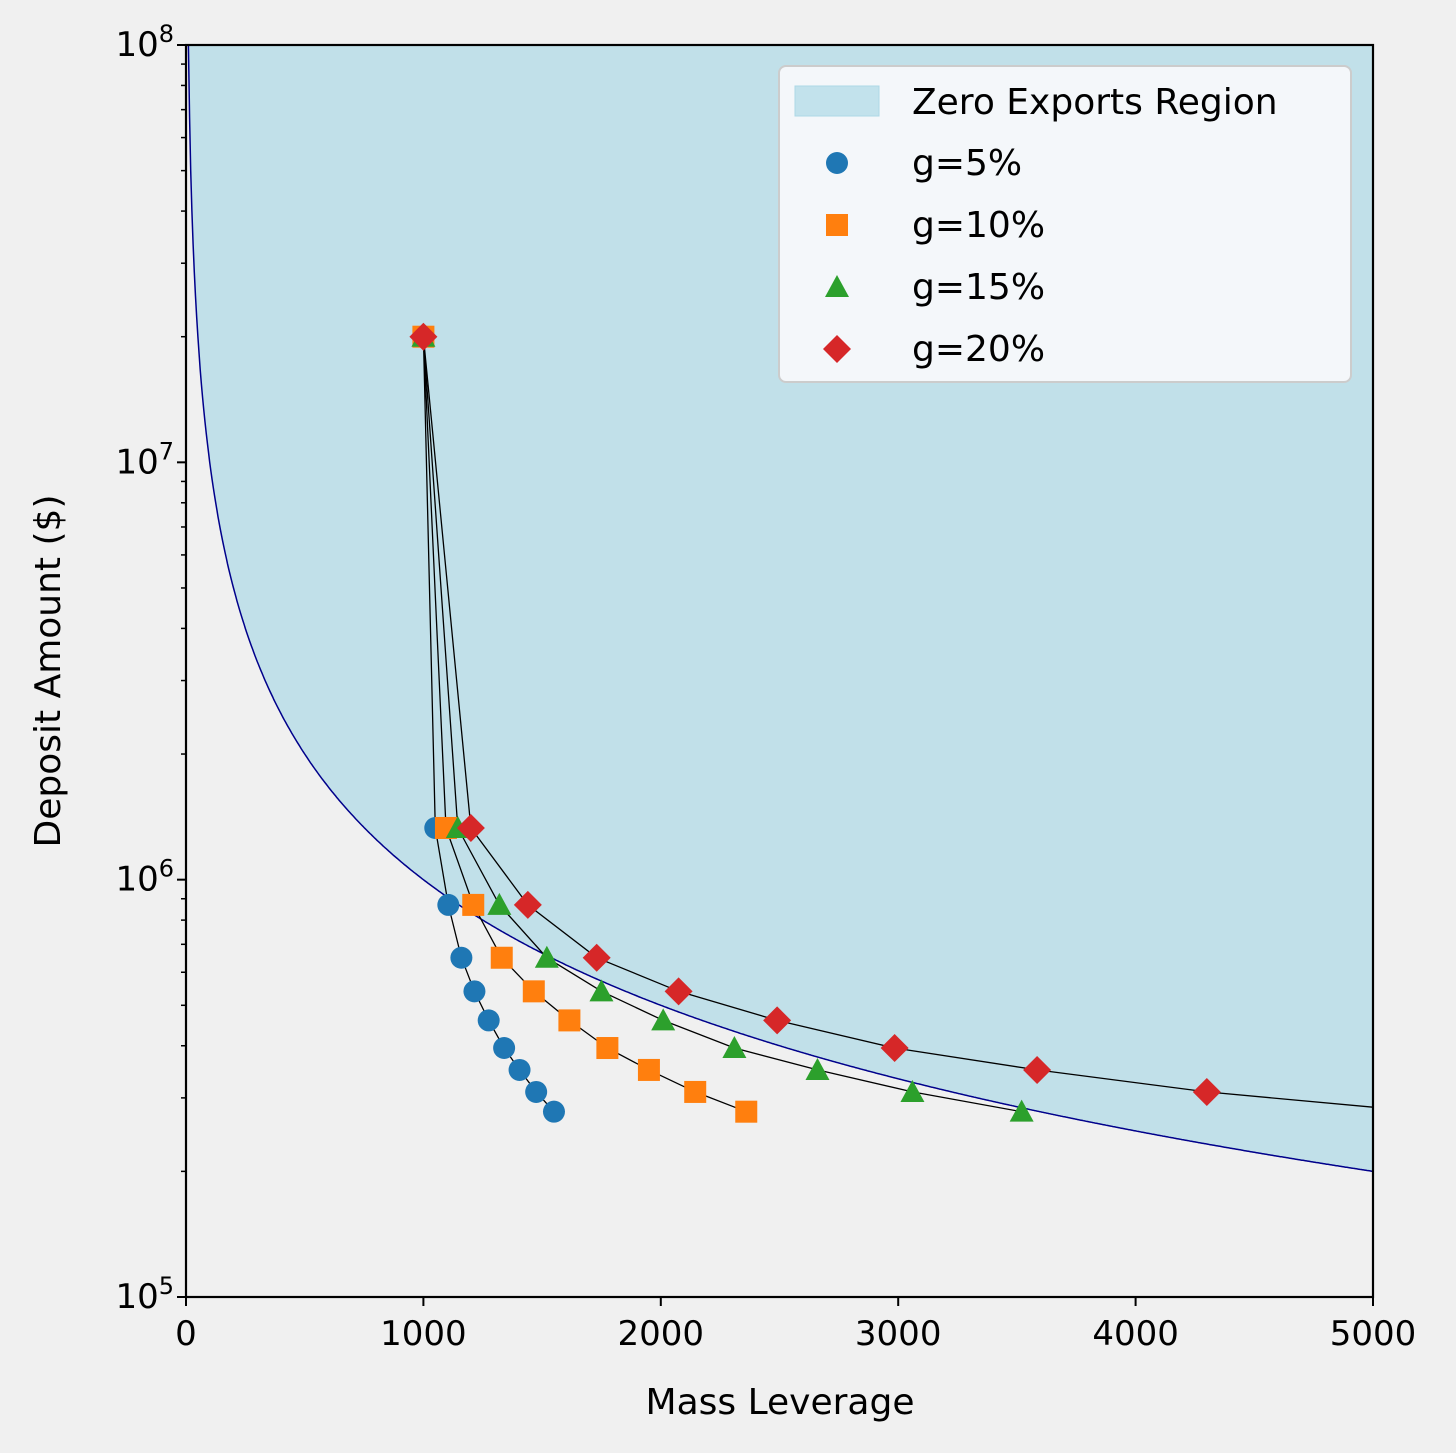  Describe the element at coordinates (144, 459) in the screenshot. I see `y-tick-label: 10⁷` at that location.